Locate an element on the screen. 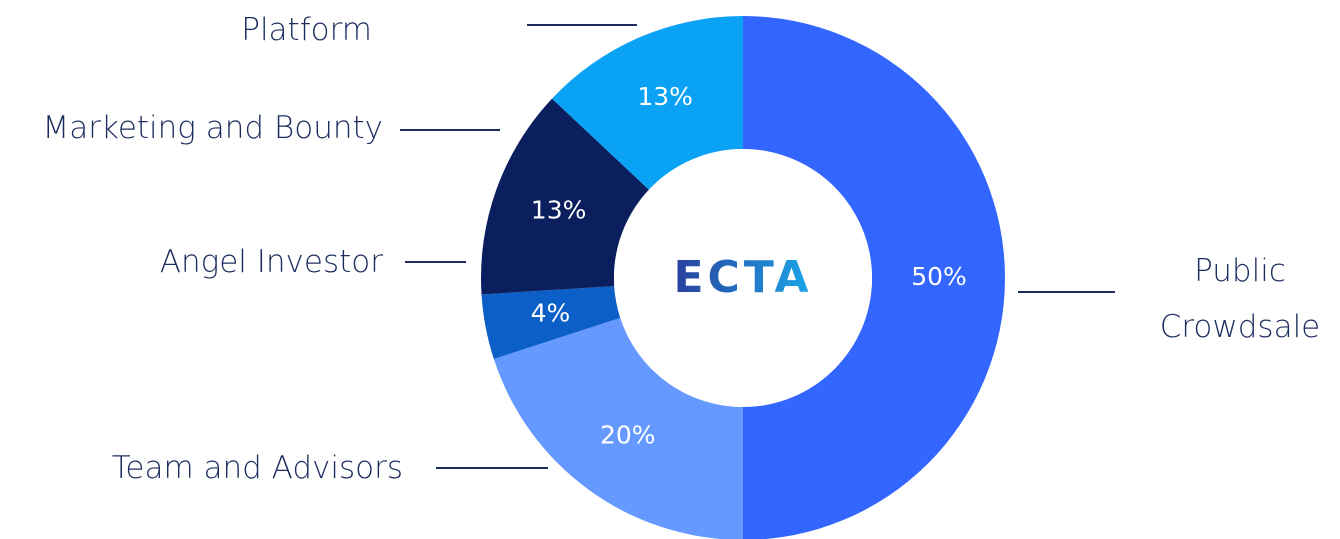  donut-hole is located at coordinates (743, 278).